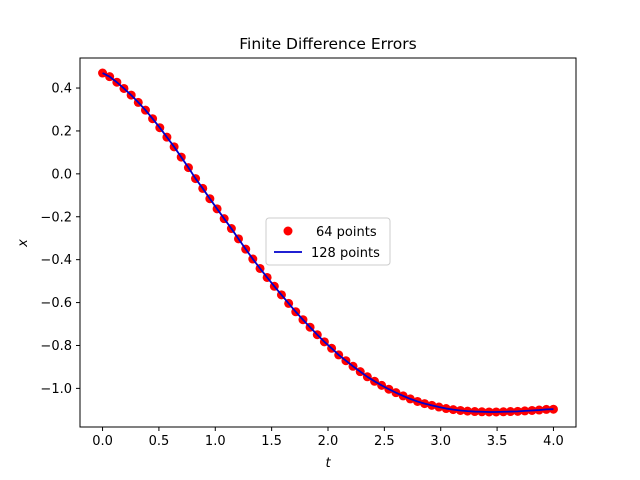 Image resolution: width=640 pixels, height=480 pixels. I want to click on x-tick-label: 3.0, so click(440, 441).